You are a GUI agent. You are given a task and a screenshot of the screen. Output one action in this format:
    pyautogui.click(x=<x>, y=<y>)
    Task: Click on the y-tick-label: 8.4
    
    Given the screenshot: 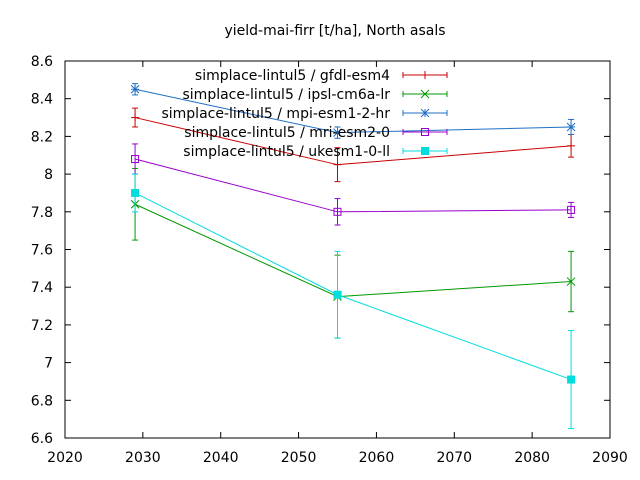 What is the action you would take?
    pyautogui.click(x=42, y=100)
    